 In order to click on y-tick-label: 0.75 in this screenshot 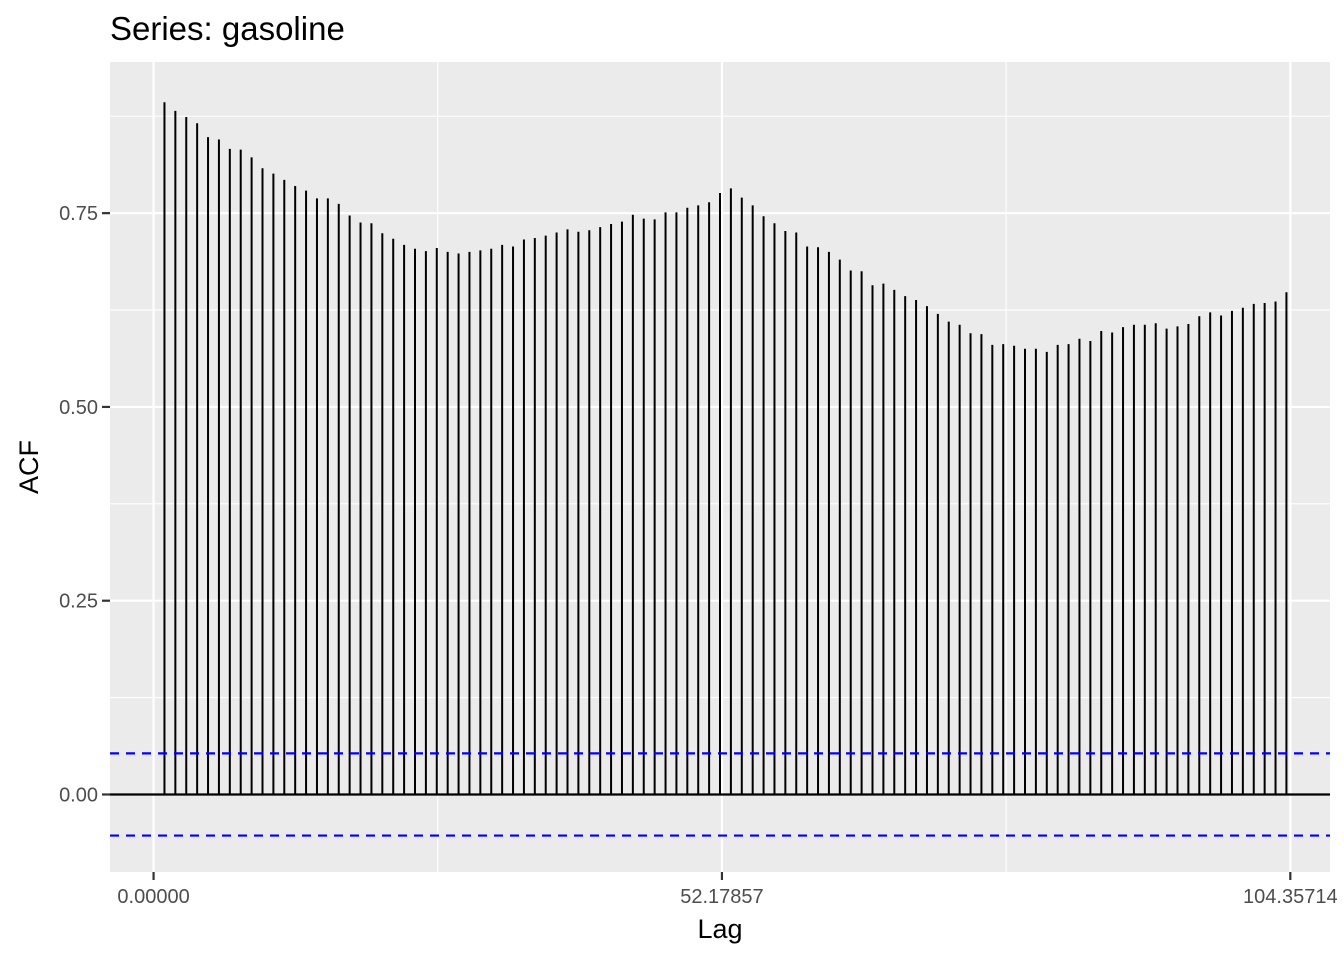, I will do `click(78, 214)`.